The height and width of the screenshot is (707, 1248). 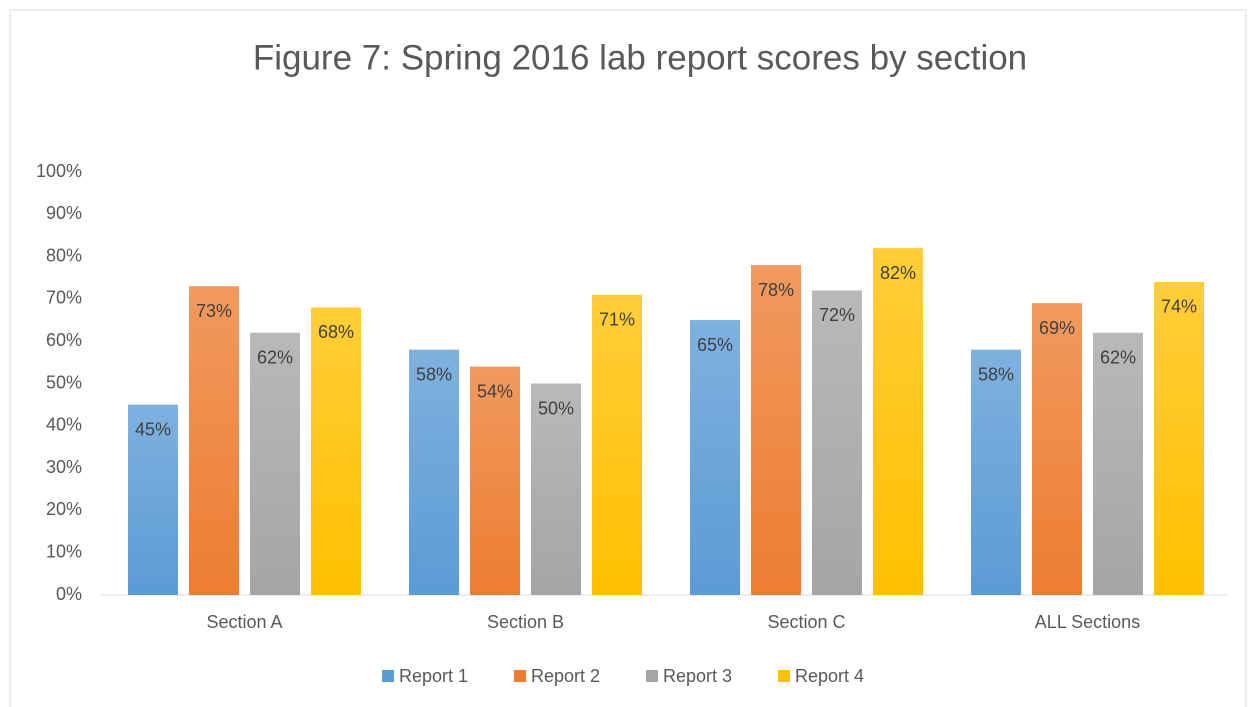 What do you see at coordinates (837, 315) in the screenshot?
I see `value-label: 72%` at bounding box center [837, 315].